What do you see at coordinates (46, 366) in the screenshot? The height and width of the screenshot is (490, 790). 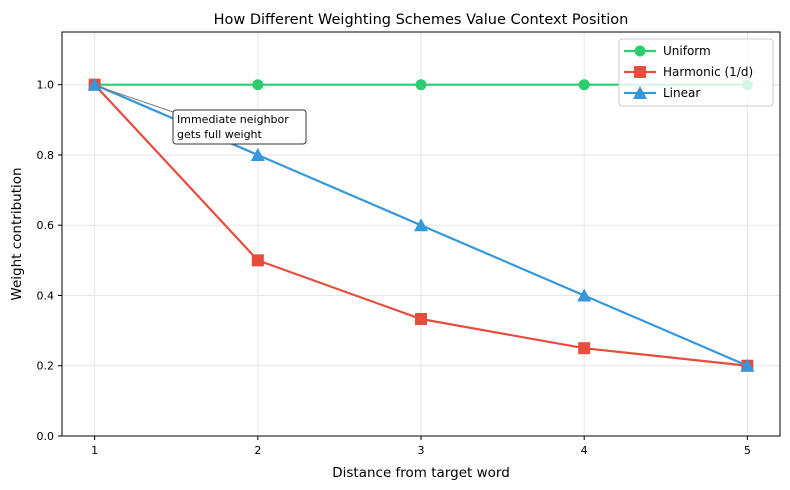 I see `y-tick-label: 0.2` at bounding box center [46, 366].